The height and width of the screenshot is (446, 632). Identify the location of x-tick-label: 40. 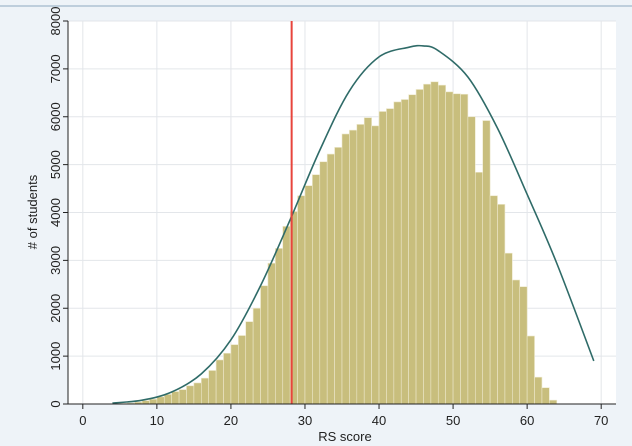
(379, 420).